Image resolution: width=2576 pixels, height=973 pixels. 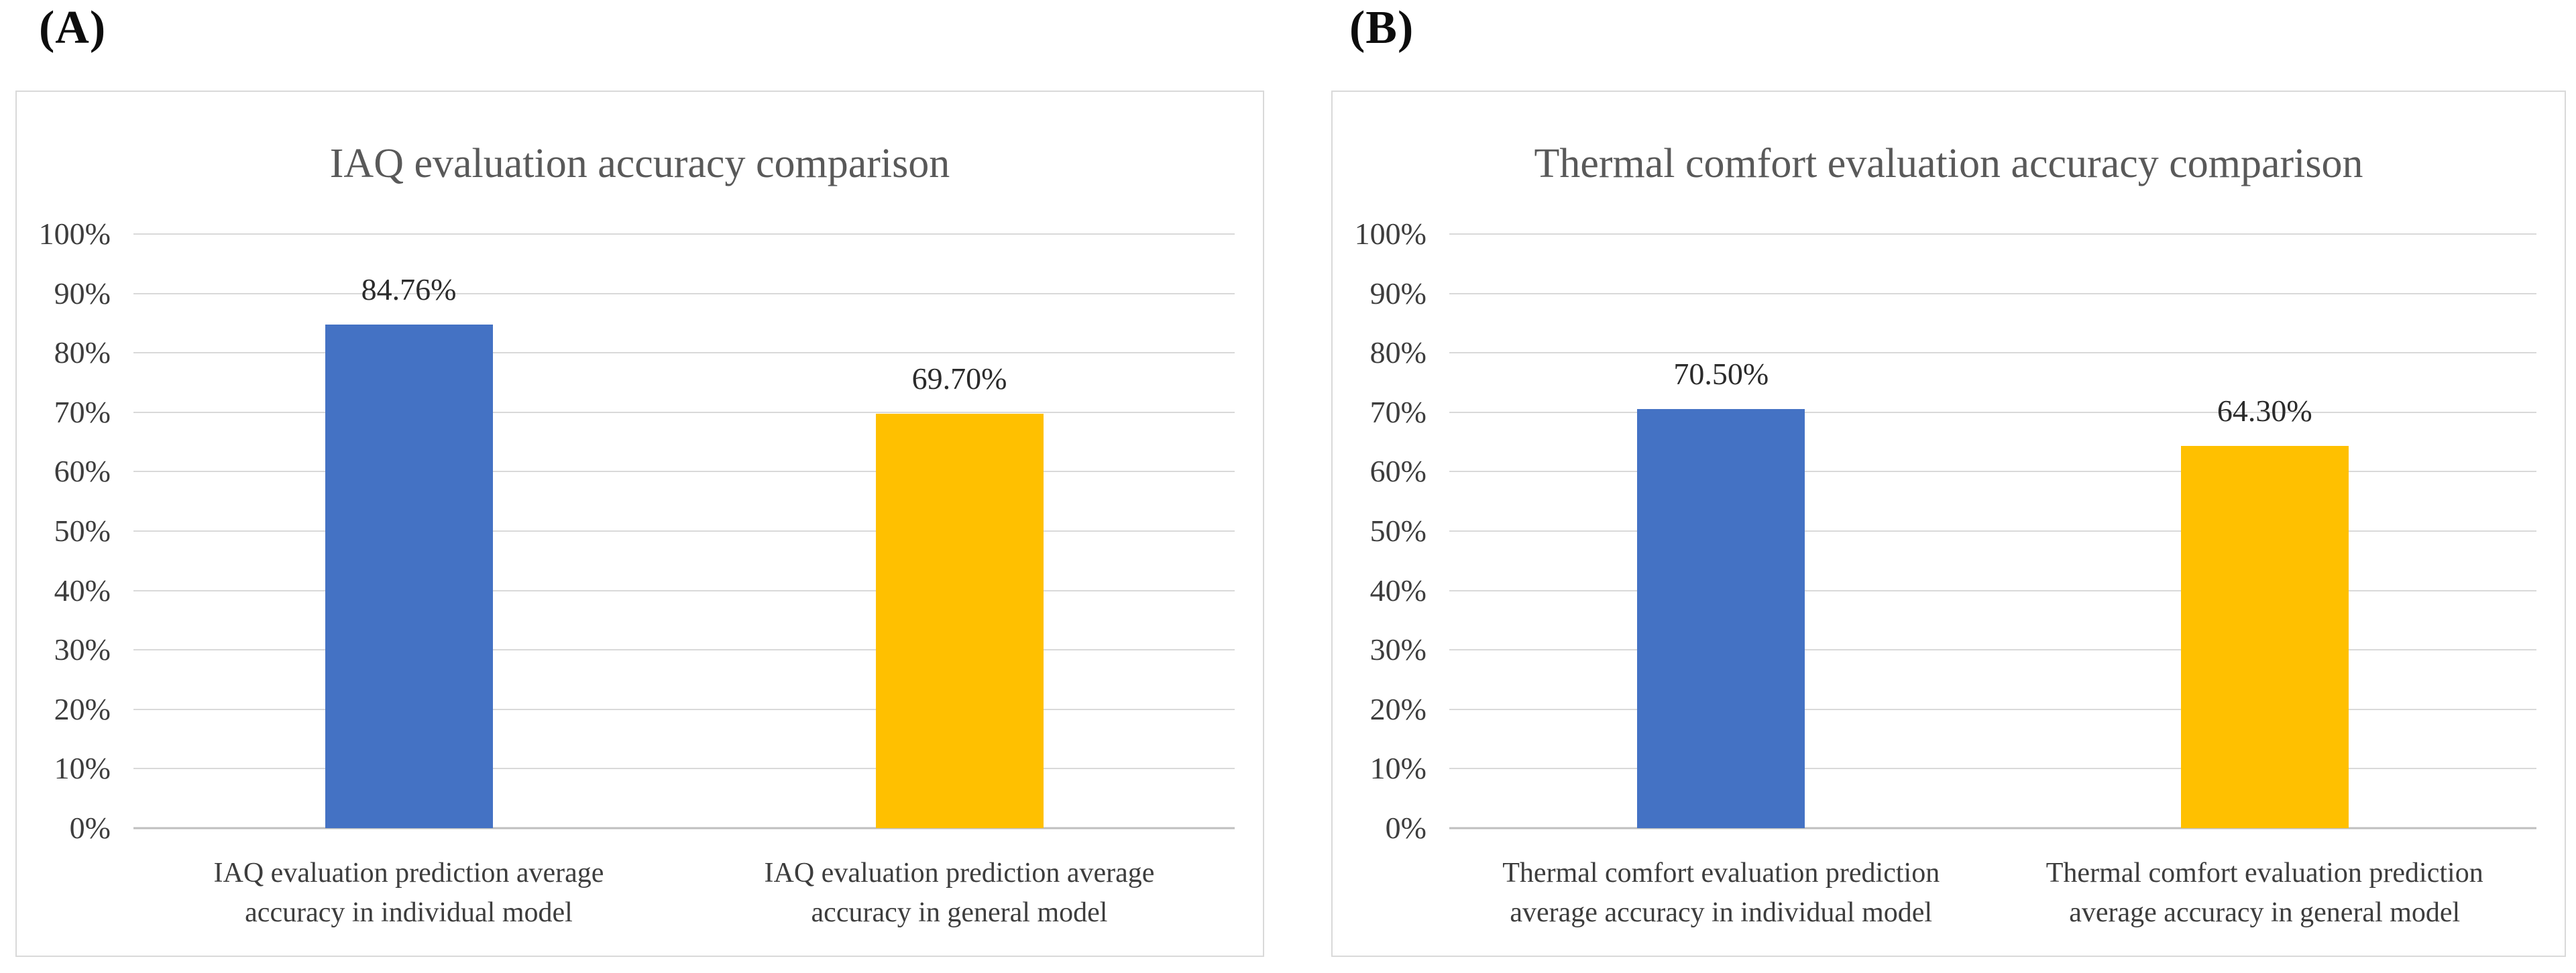 What do you see at coordinates (1381, 28) in the screenshot?
I see `panel-label-b: (B)` at bounding box center [1381, 28].